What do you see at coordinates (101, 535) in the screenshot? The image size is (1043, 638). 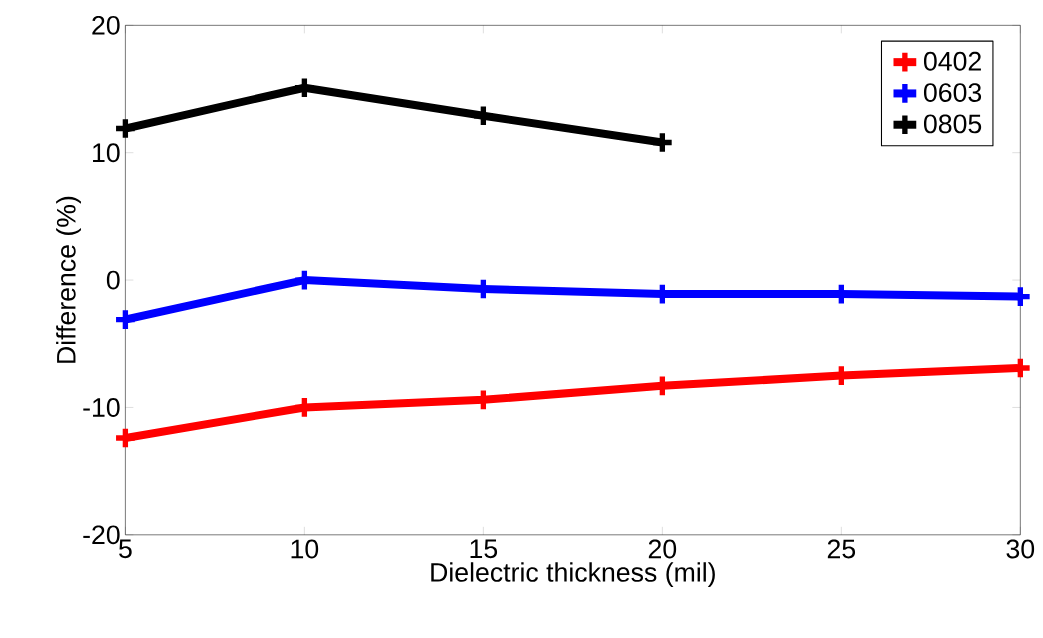 I see `y-tick-label: -20` at bounding box center [101, 535].